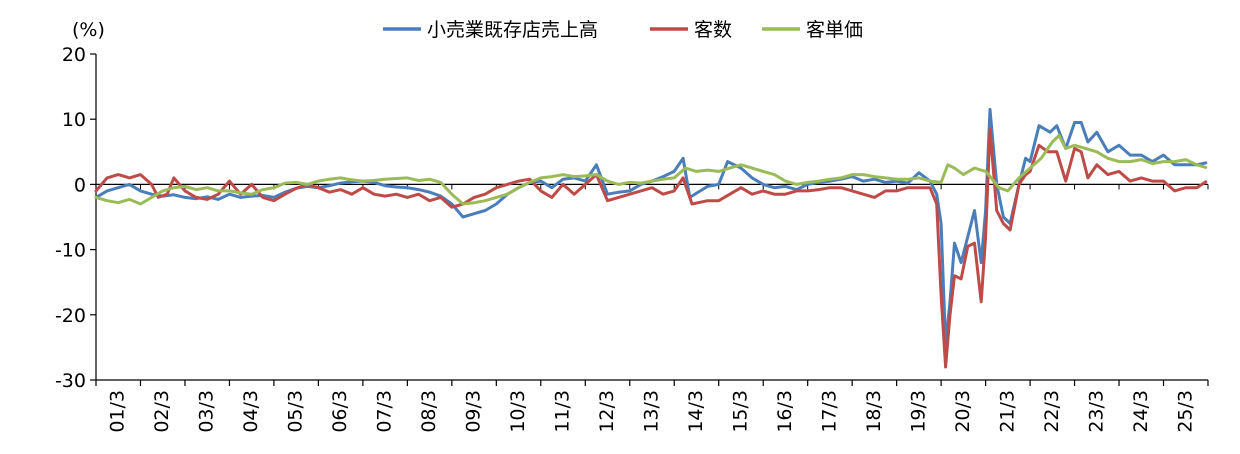  What do you see at coordinates (696, 411) in the screenshot?
I see `x-tick-label: 14/3` at bounding box center [696, 411].